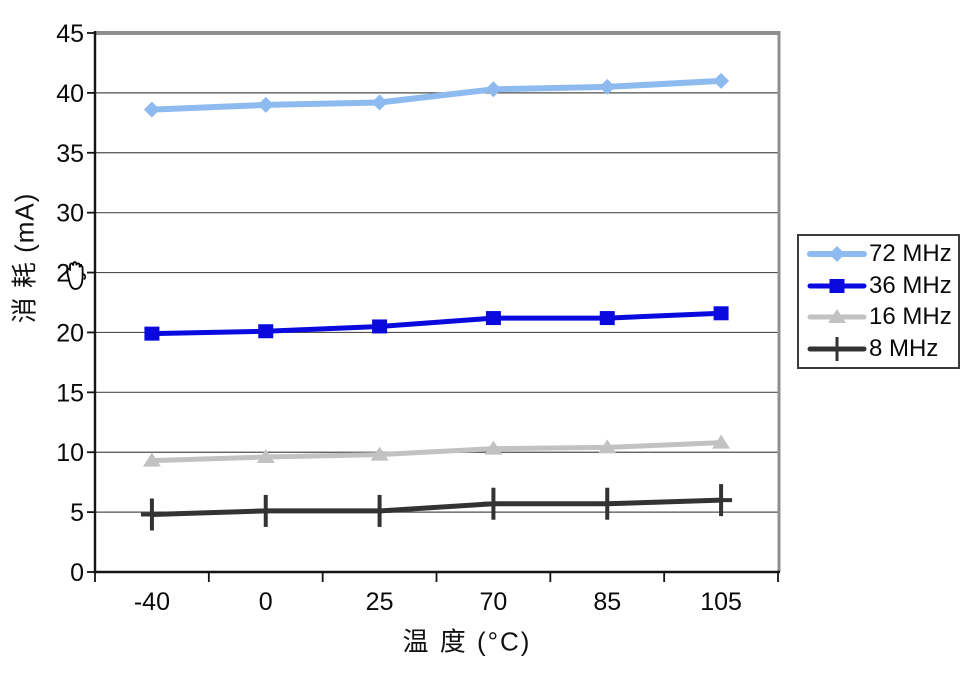 The image size is (979, 675). I want to click on legend: 72 MHz 36 MHz 16 MHz 8 MHz, so click(878, 301).